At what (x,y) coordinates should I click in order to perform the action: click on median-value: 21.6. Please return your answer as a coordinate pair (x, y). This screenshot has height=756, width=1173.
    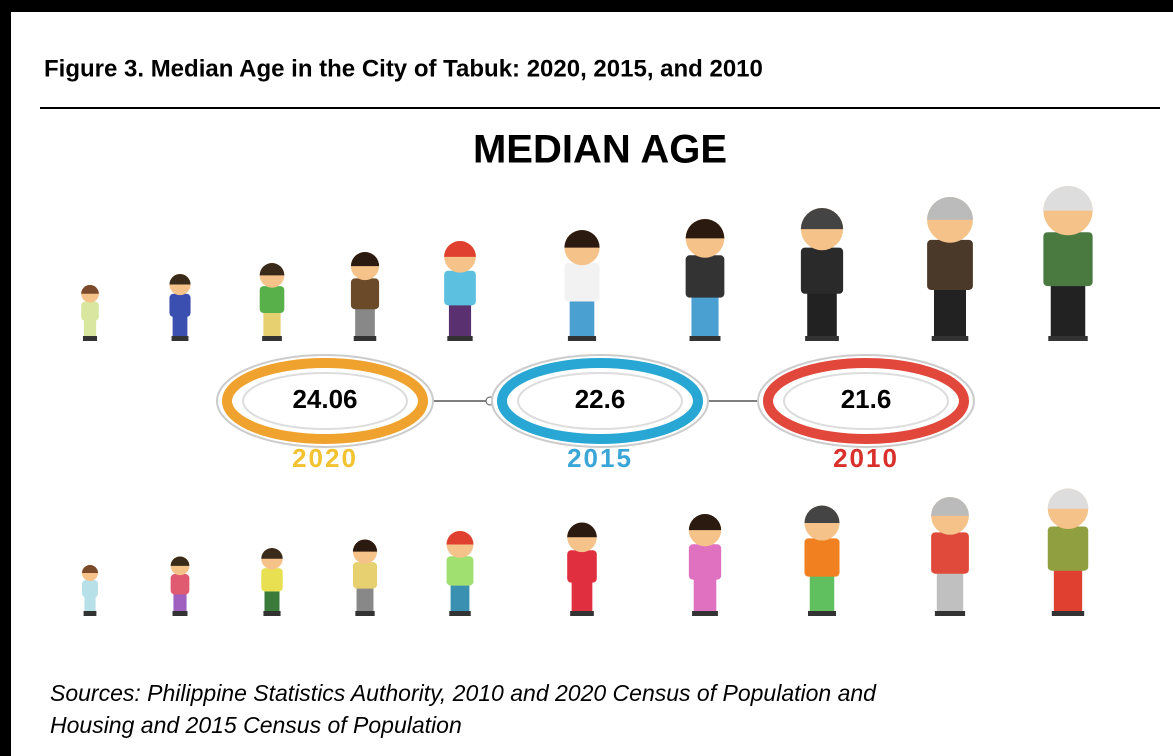
    Looking at the image, I should click on (866, 399).